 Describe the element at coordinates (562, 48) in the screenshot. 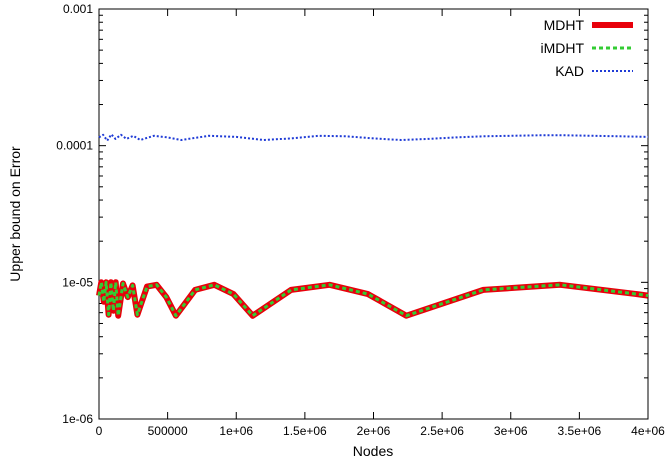

I see `legend-label-imdht: iMDHT` at that location.